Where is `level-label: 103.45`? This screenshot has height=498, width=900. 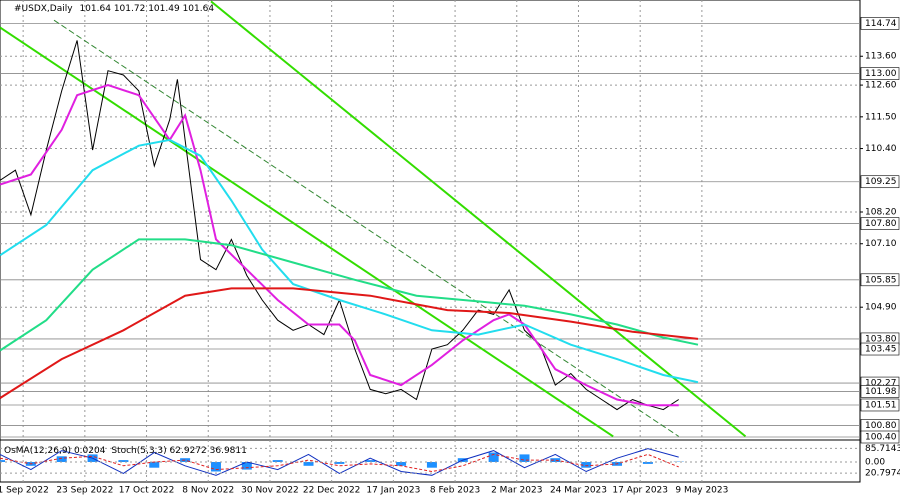
level-label: 103.45 is located at coordinates (881, 350).